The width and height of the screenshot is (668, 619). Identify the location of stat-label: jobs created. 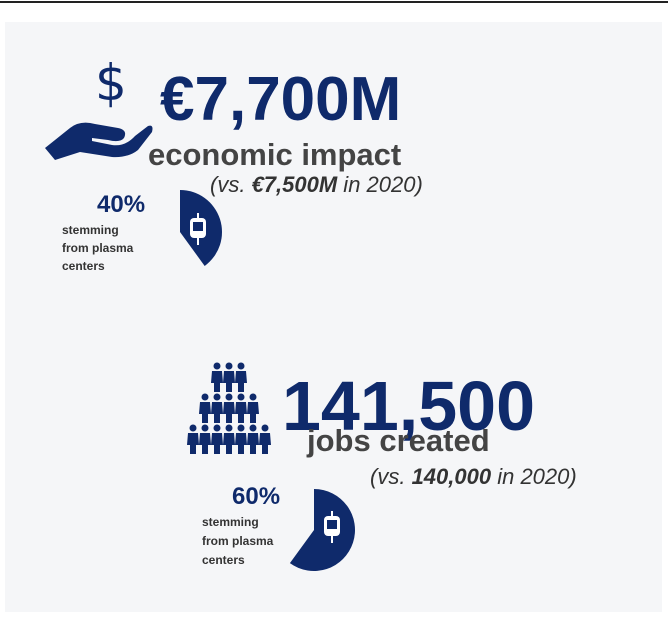
(398, 440).